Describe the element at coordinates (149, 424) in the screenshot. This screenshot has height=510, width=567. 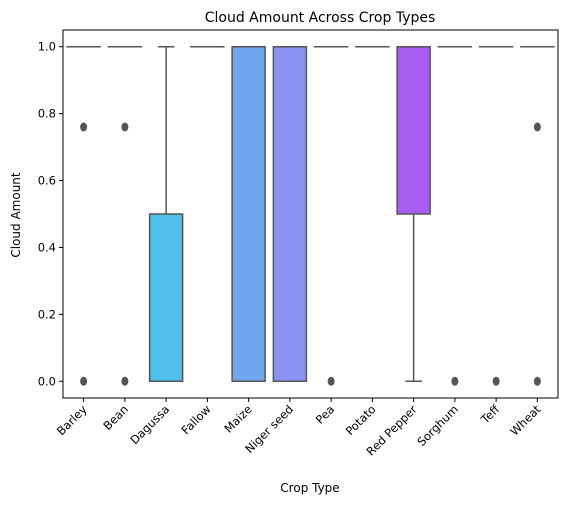
I see `x-tick-label: Dagussa` at that location.